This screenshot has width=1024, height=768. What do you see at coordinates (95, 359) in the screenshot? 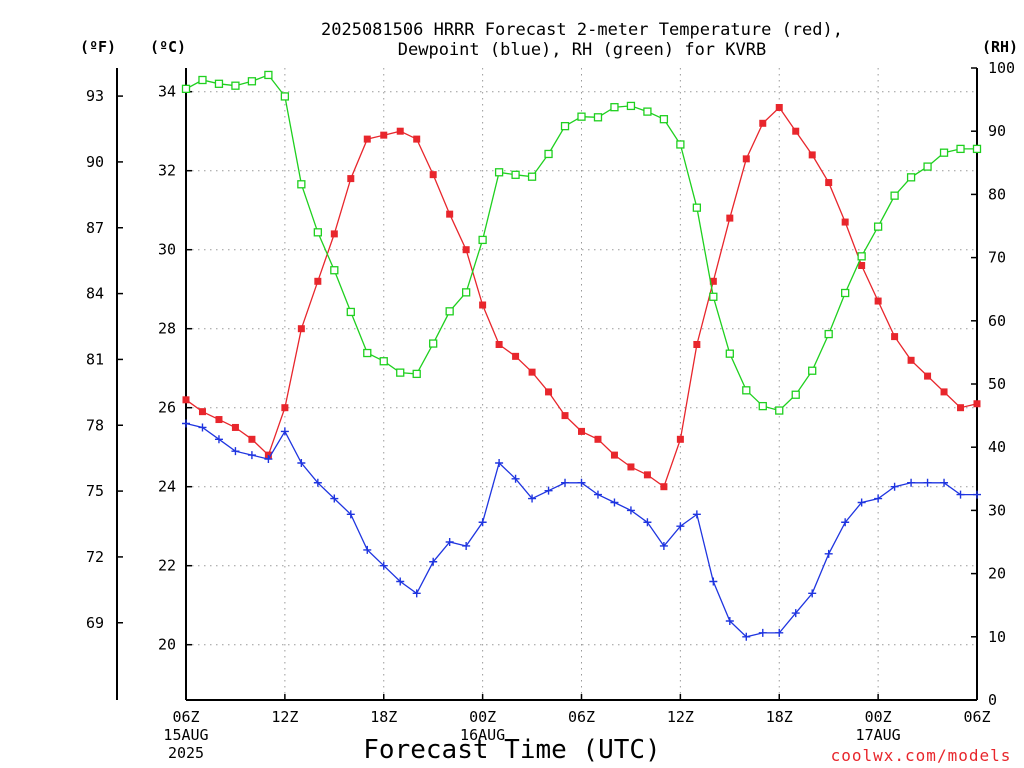
I see `fahrenheit-tick-label: 81` at bounding box center [95, 359].